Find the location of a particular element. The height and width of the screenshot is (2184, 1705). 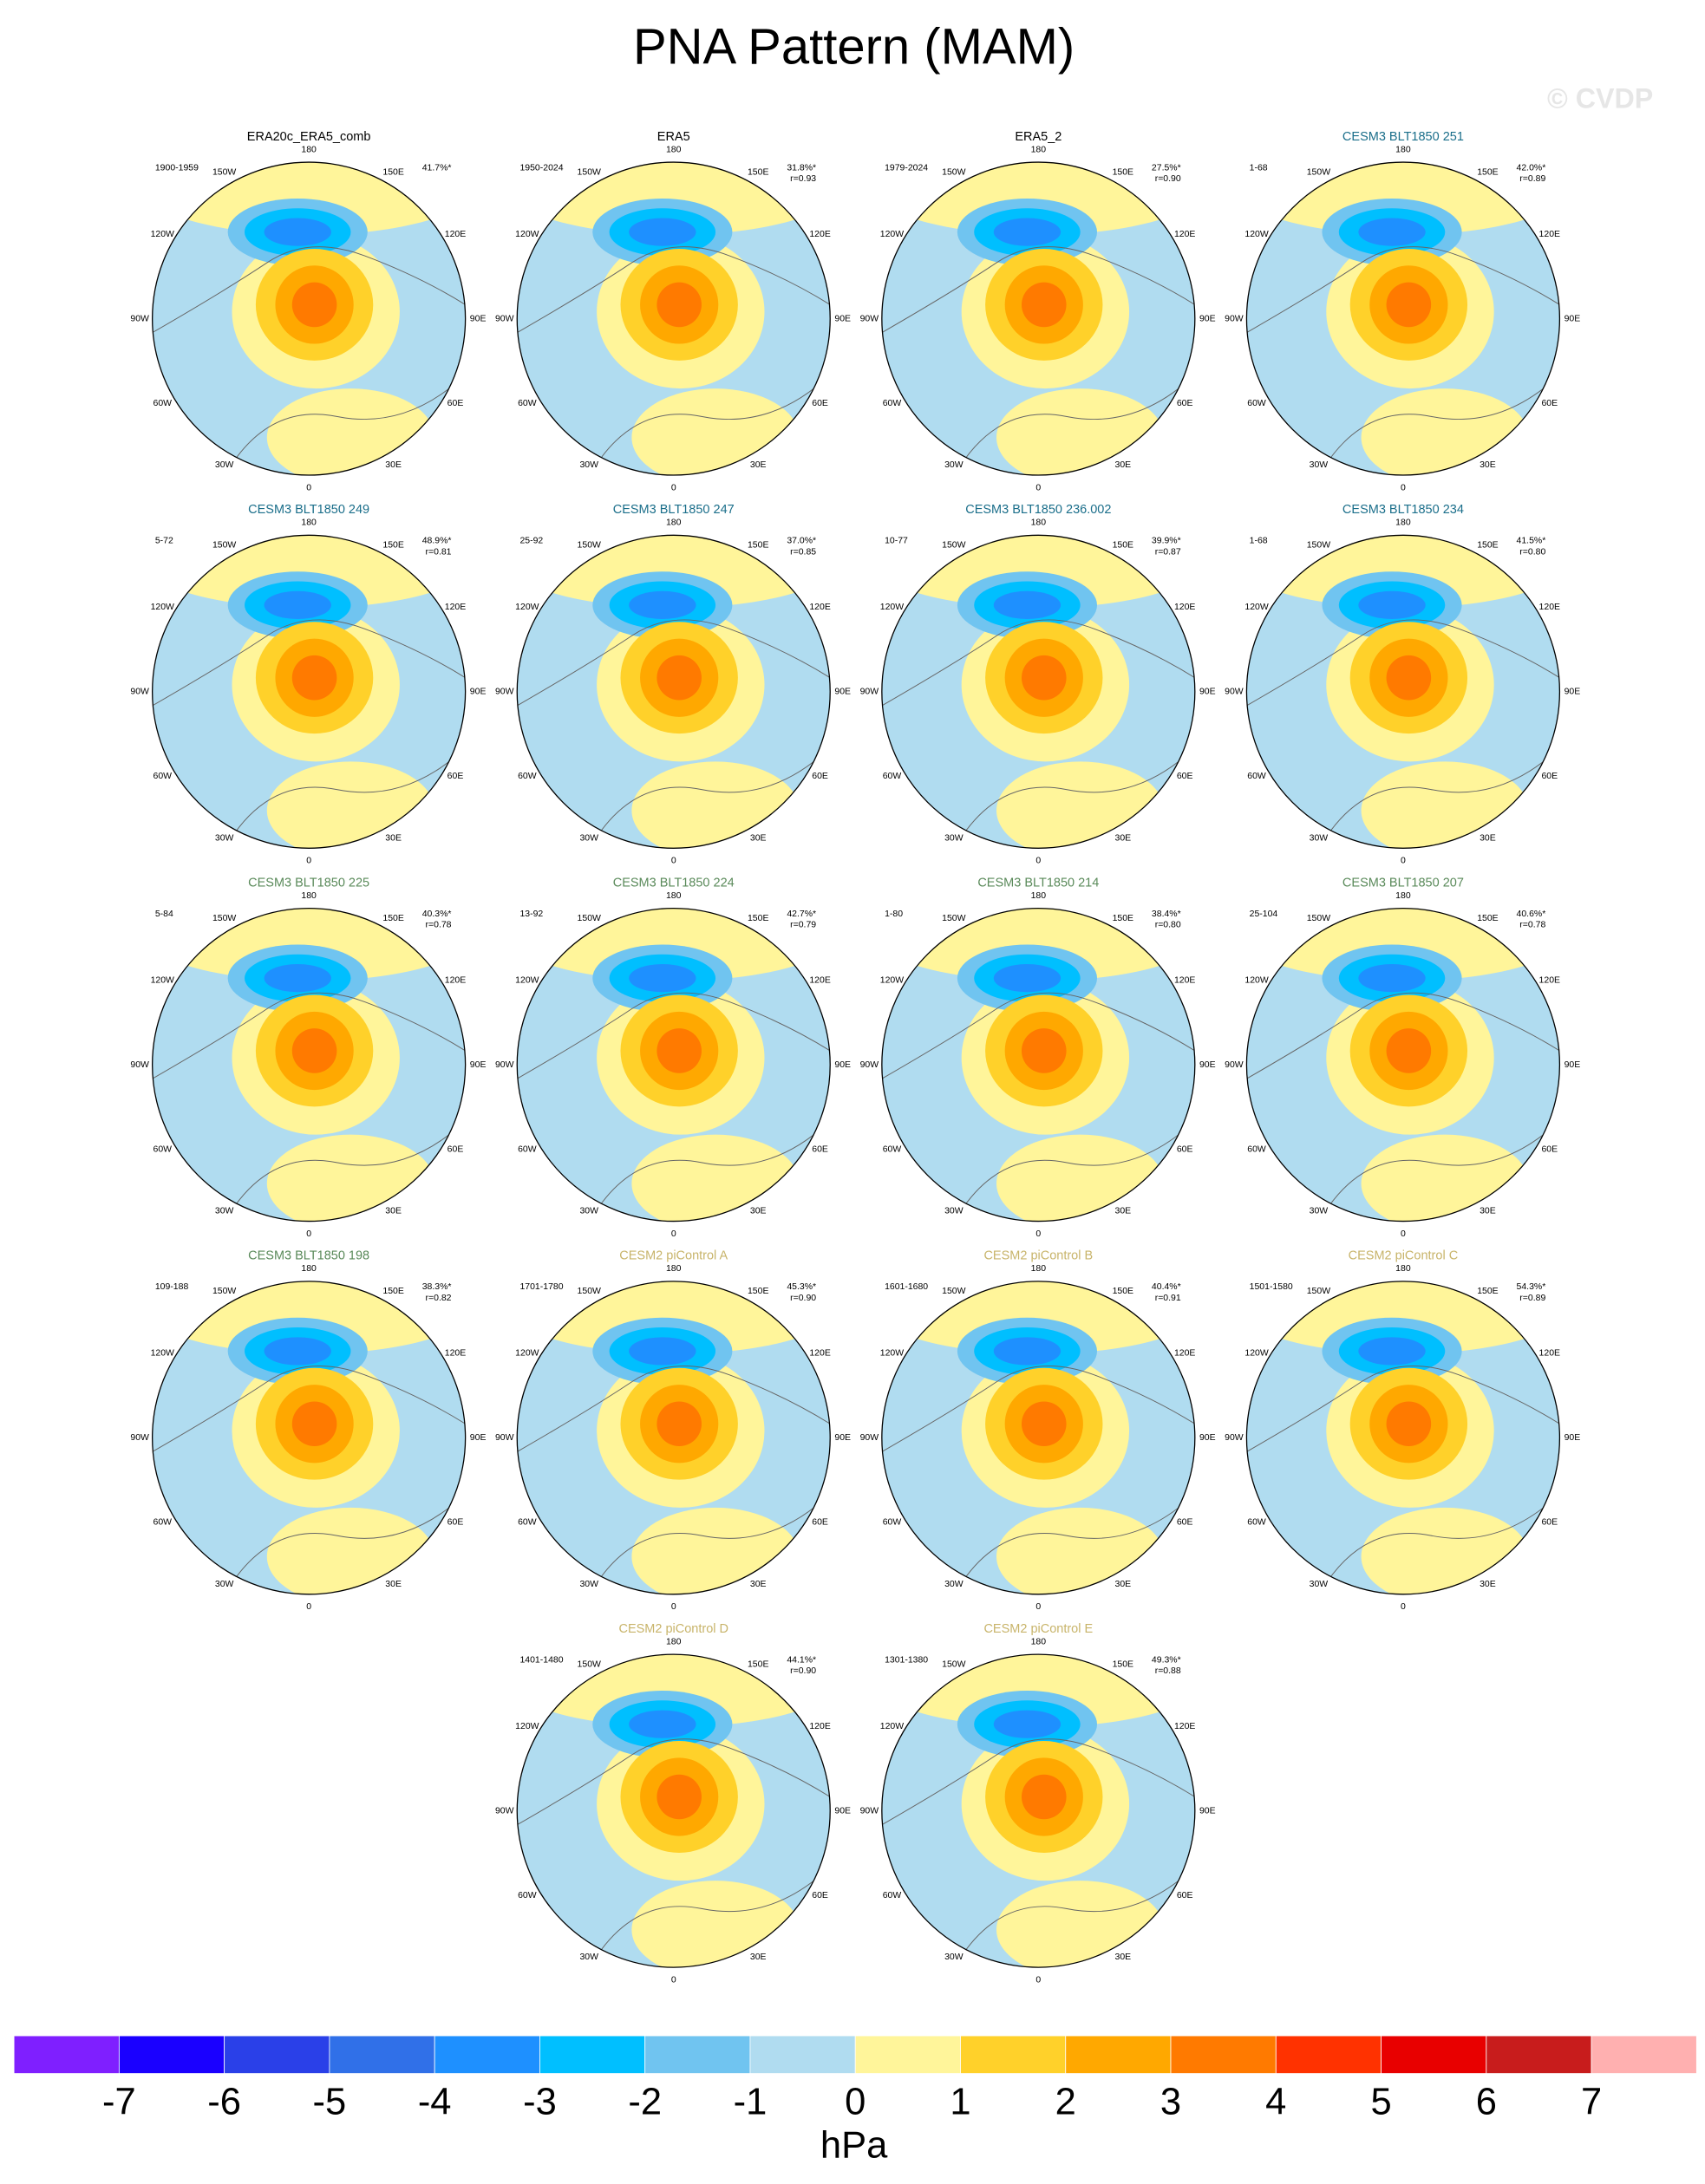

colorbar-label: 7 is located at coordinates (1591, 2101).